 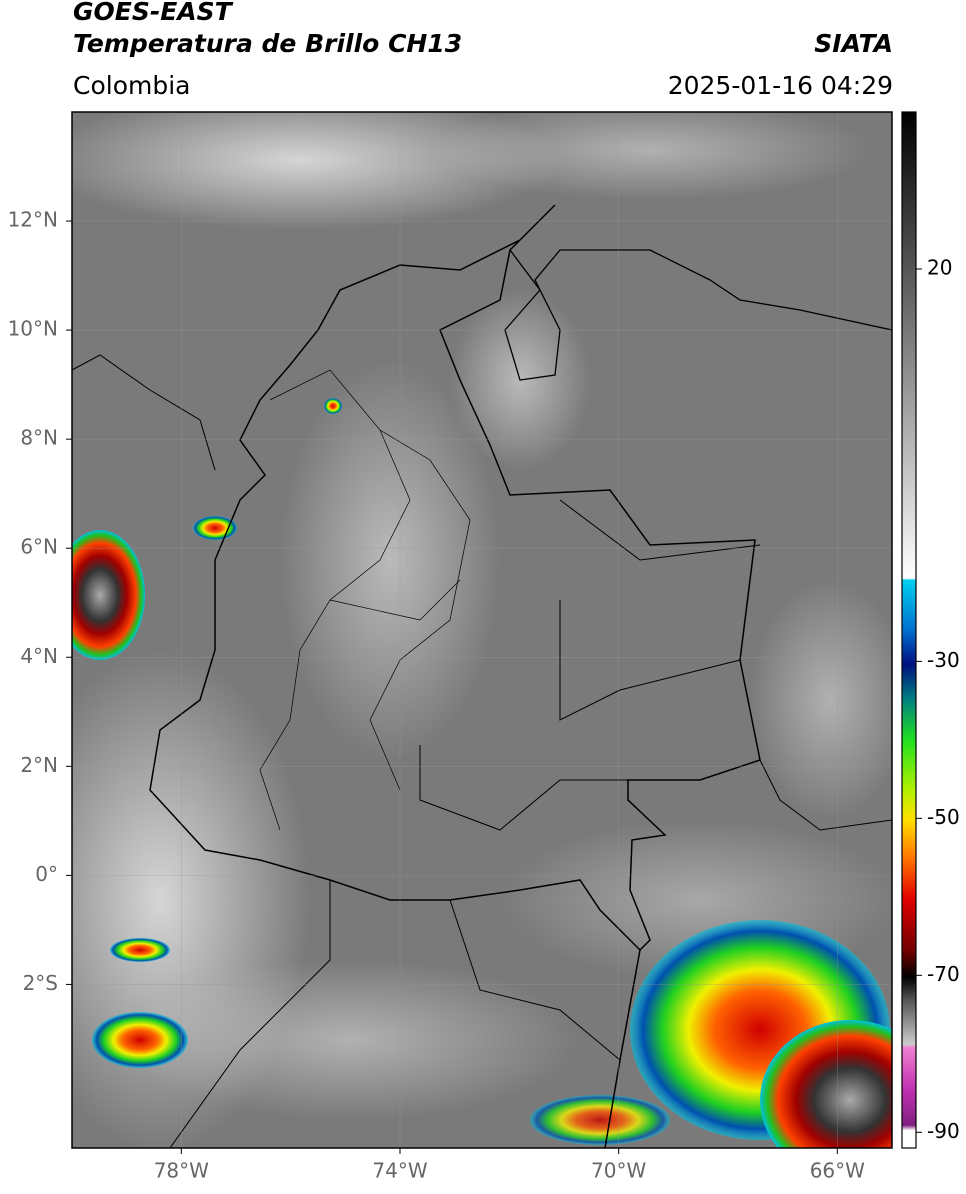 What do you see at coordinates (39, 765) in the screenshot?
I see `y-tick-label: 2°N` at bounding box center [39, 765].